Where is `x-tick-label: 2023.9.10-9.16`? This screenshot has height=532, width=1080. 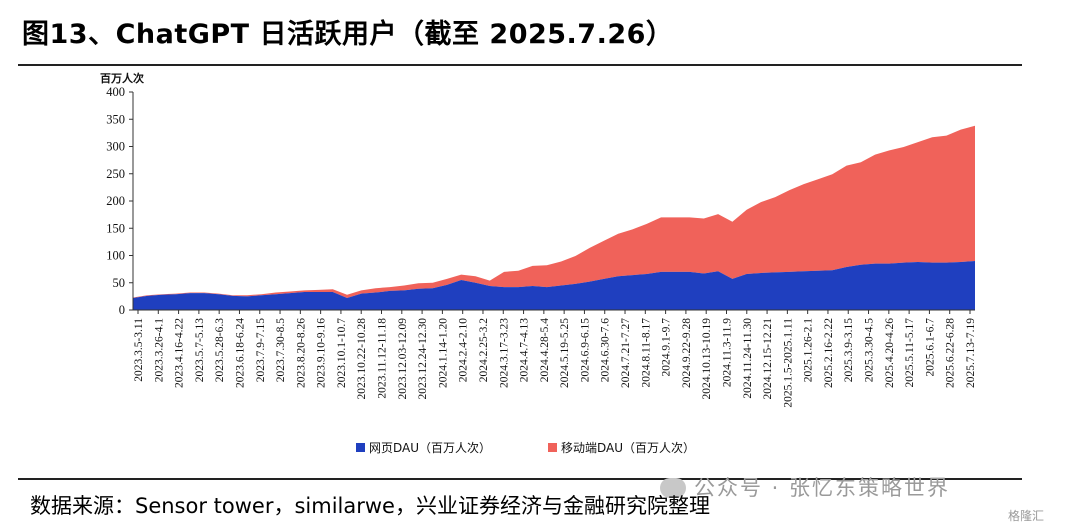
x-tick-label: 2023.9.10-9.16 is located at coordinates (322, 353).